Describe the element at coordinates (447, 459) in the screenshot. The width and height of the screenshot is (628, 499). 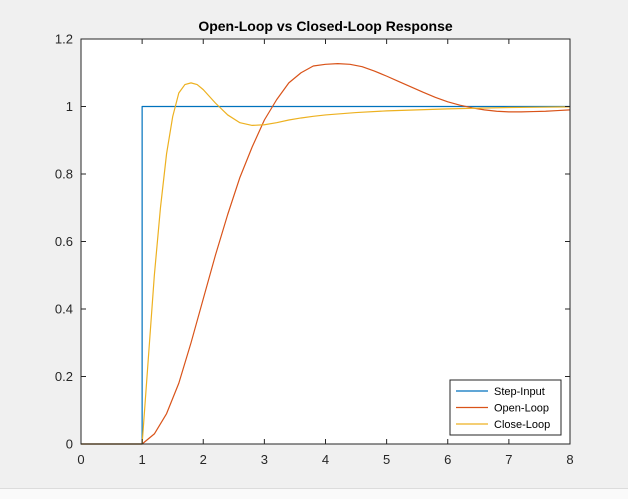
I see `x-tick-label: 6` at that location.